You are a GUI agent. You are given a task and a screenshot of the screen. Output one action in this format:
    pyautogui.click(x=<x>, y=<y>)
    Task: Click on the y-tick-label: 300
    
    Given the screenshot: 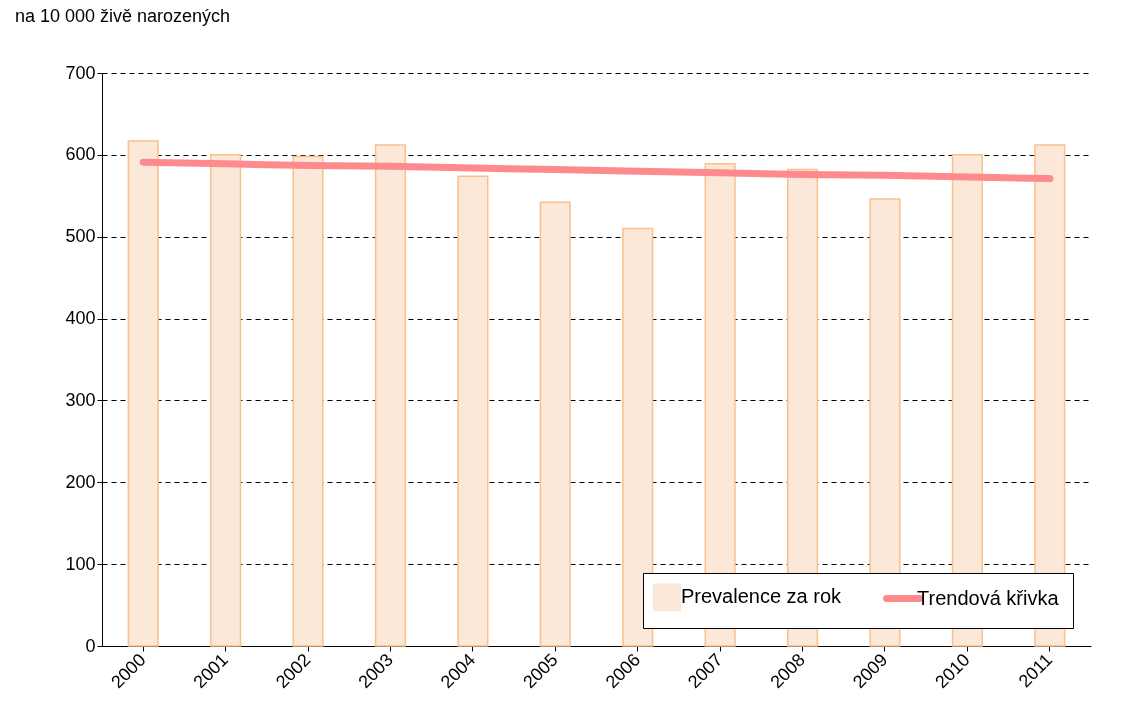 What is the action you would take?
    pyautogui.click(x=80, y=399)
    